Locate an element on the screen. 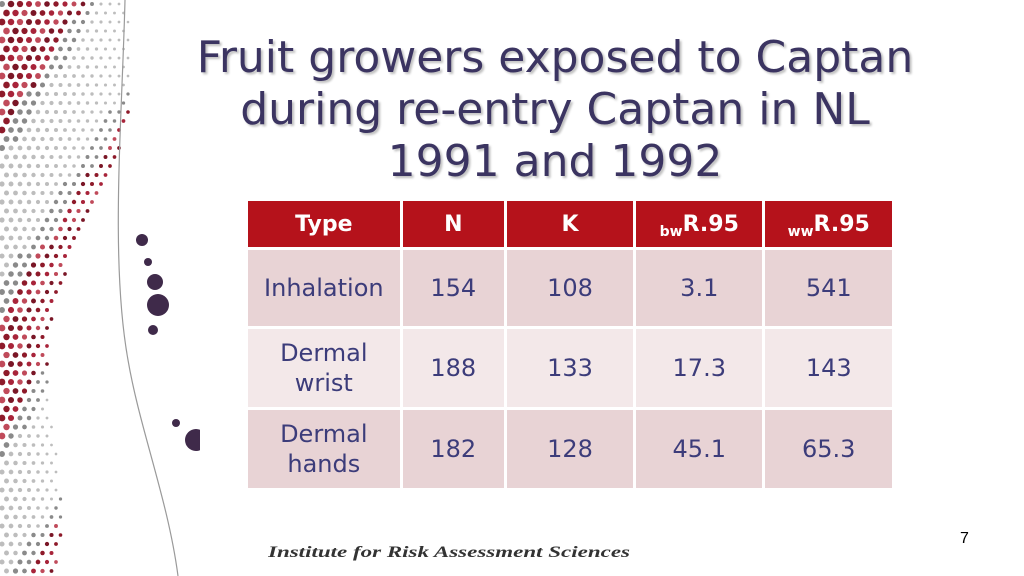  header-type: Type is located at coordinates (324, 224).